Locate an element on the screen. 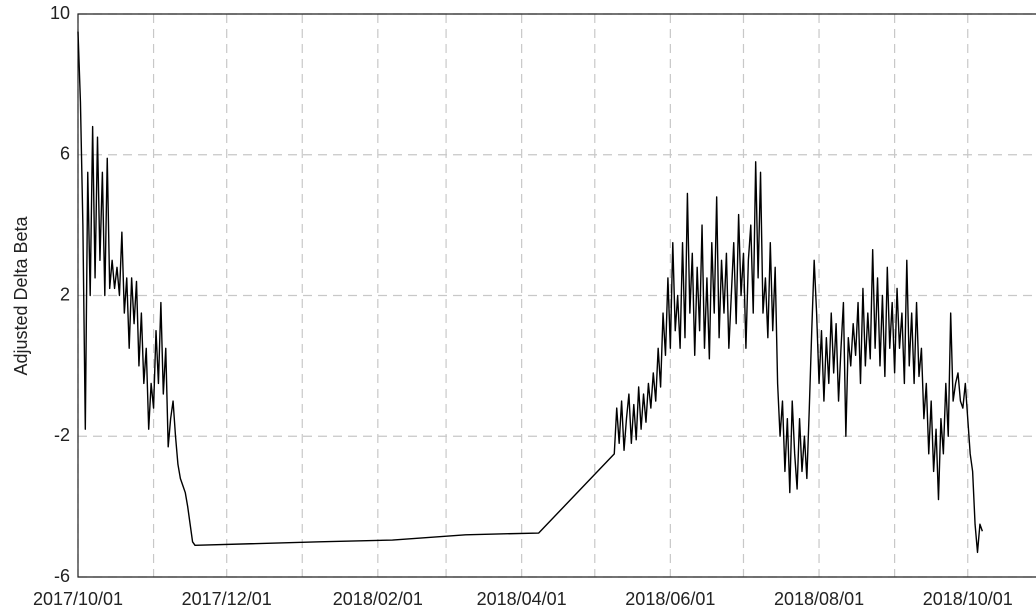 The width and height of the screenshot is (1036, 611). x-tick-label: 2018/02/01 is located at coordinates (378, 599).